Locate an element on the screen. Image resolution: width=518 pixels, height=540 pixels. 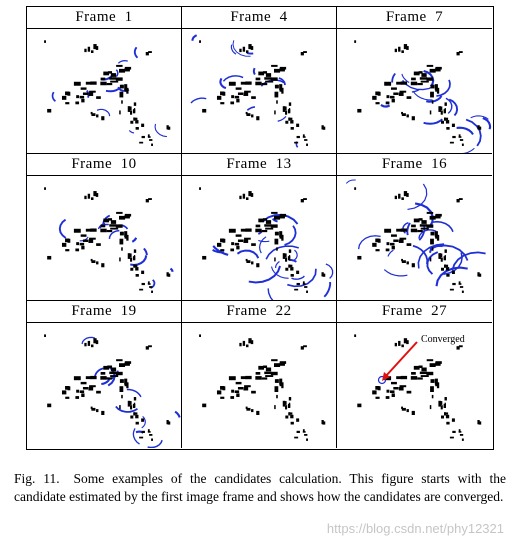
landmark-plot: Converged is located at coordinates (418, 387).